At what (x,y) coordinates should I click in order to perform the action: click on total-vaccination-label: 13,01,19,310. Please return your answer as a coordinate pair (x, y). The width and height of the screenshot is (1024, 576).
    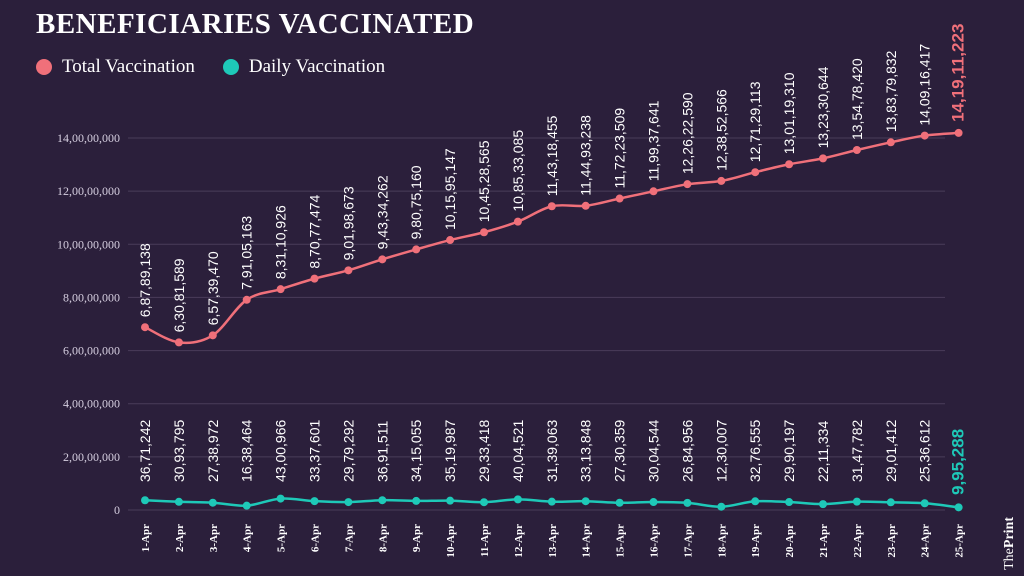
    Looking at the image, I should click on (789, 113).